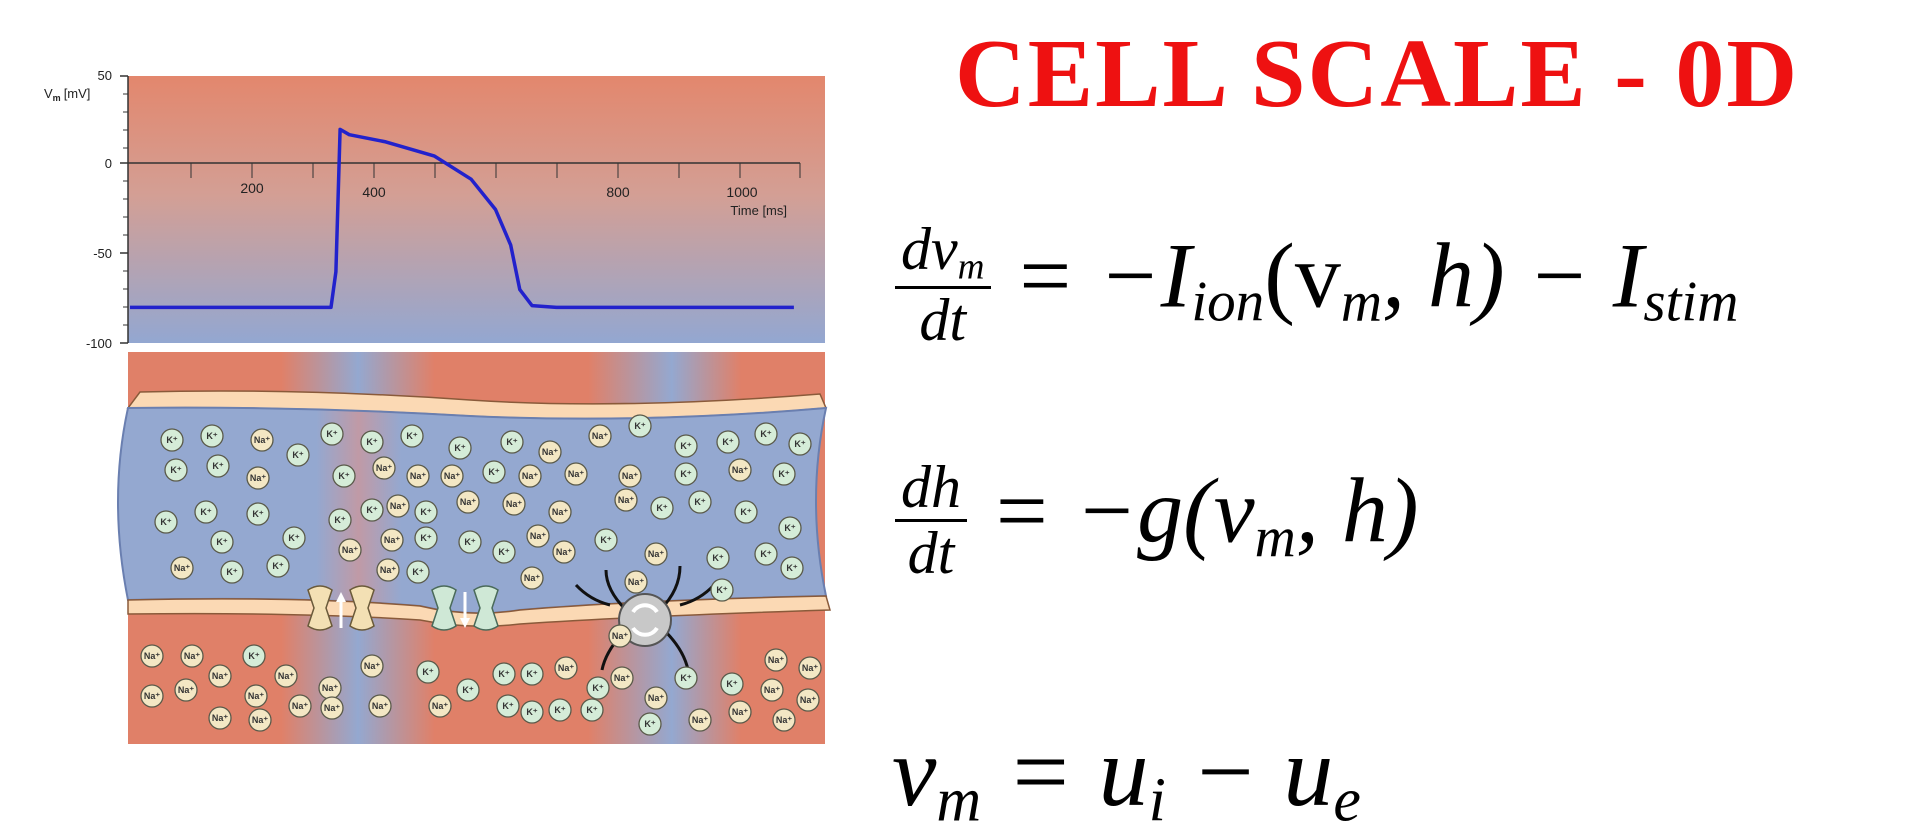  I want to click on sodium-potassium-pump-icon, so click(645, 618).